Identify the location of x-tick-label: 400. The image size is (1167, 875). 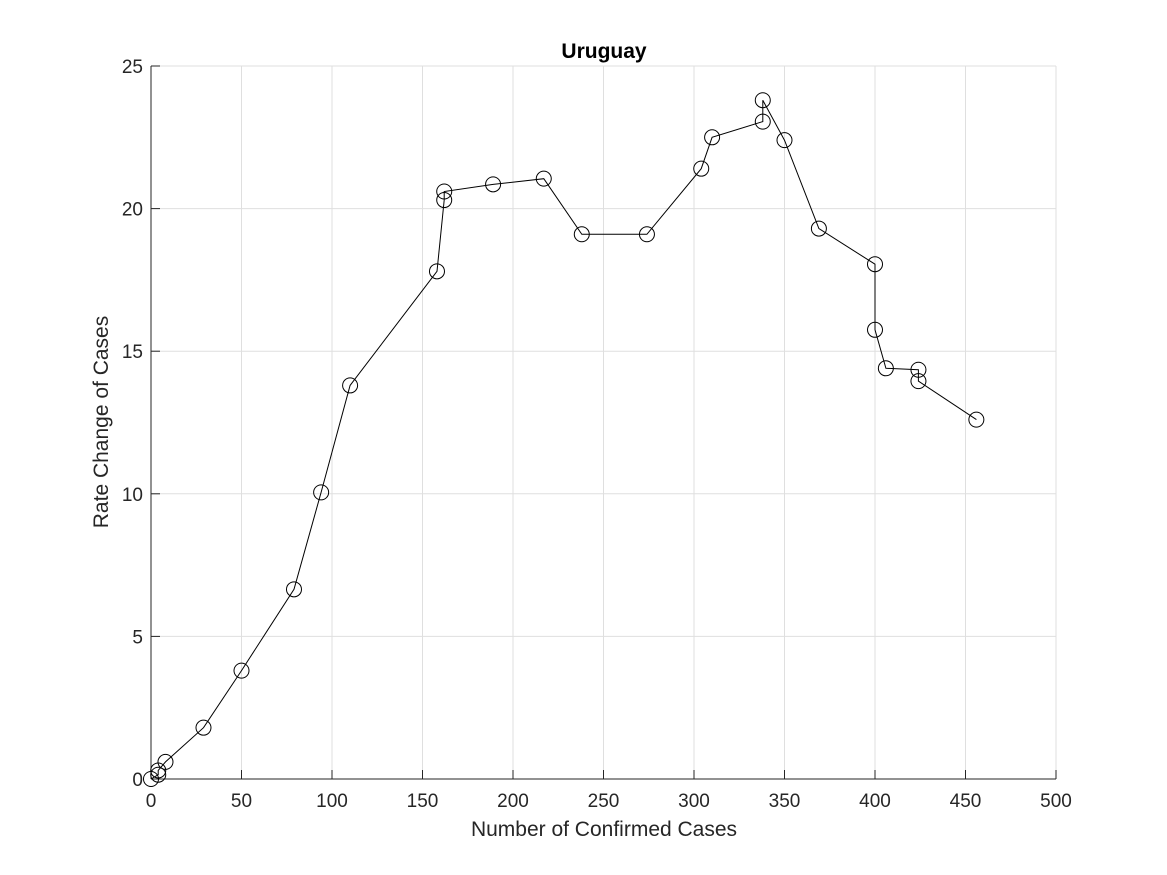
(875, 801).